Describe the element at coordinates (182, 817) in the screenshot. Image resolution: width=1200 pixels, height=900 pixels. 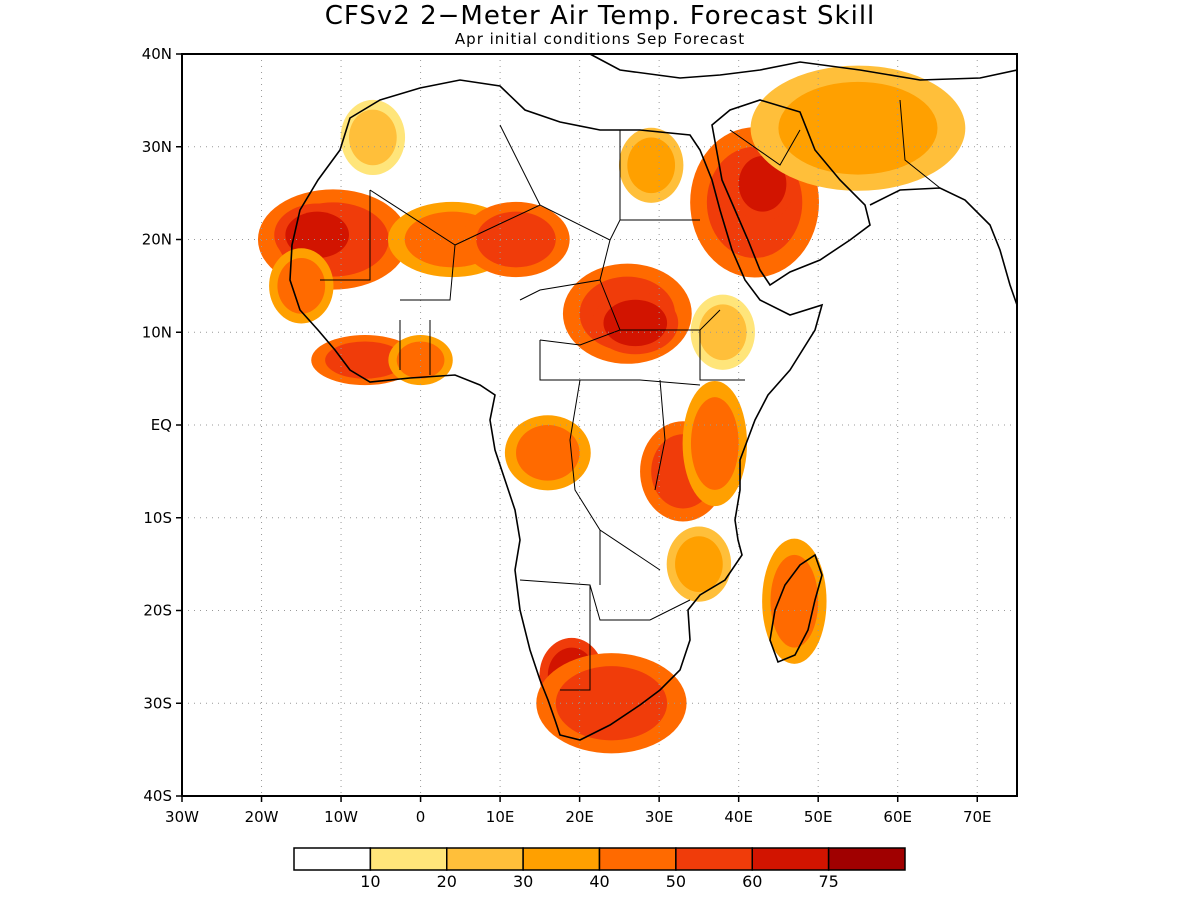
I see `lon-tick-label: 30W` at that location.